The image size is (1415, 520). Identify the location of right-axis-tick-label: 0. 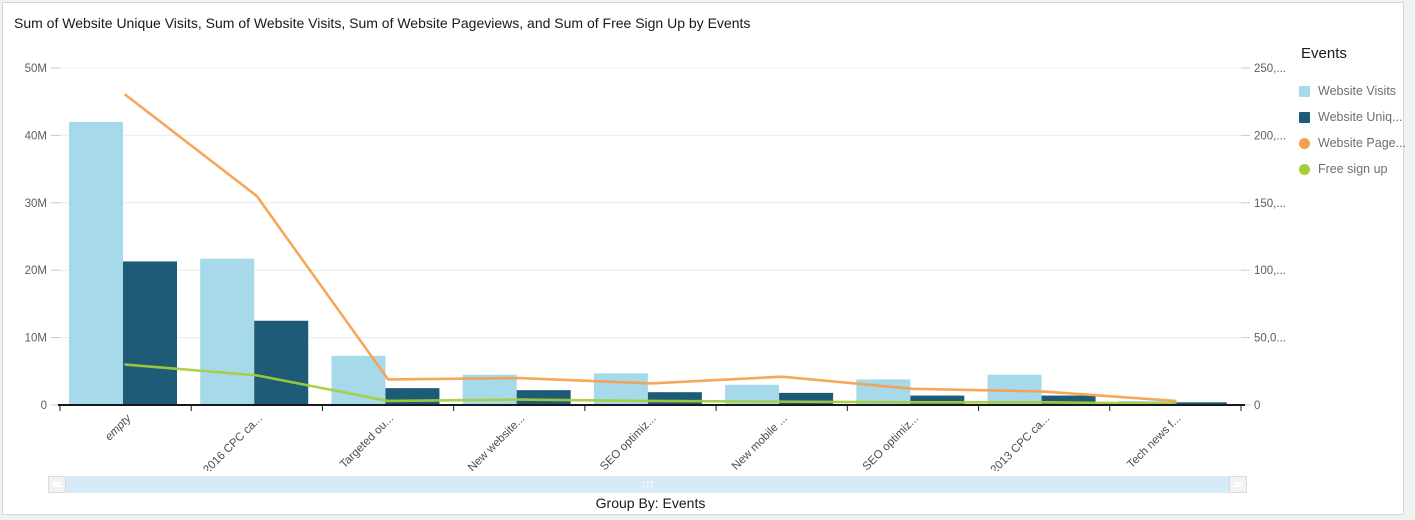
(1257, 406).